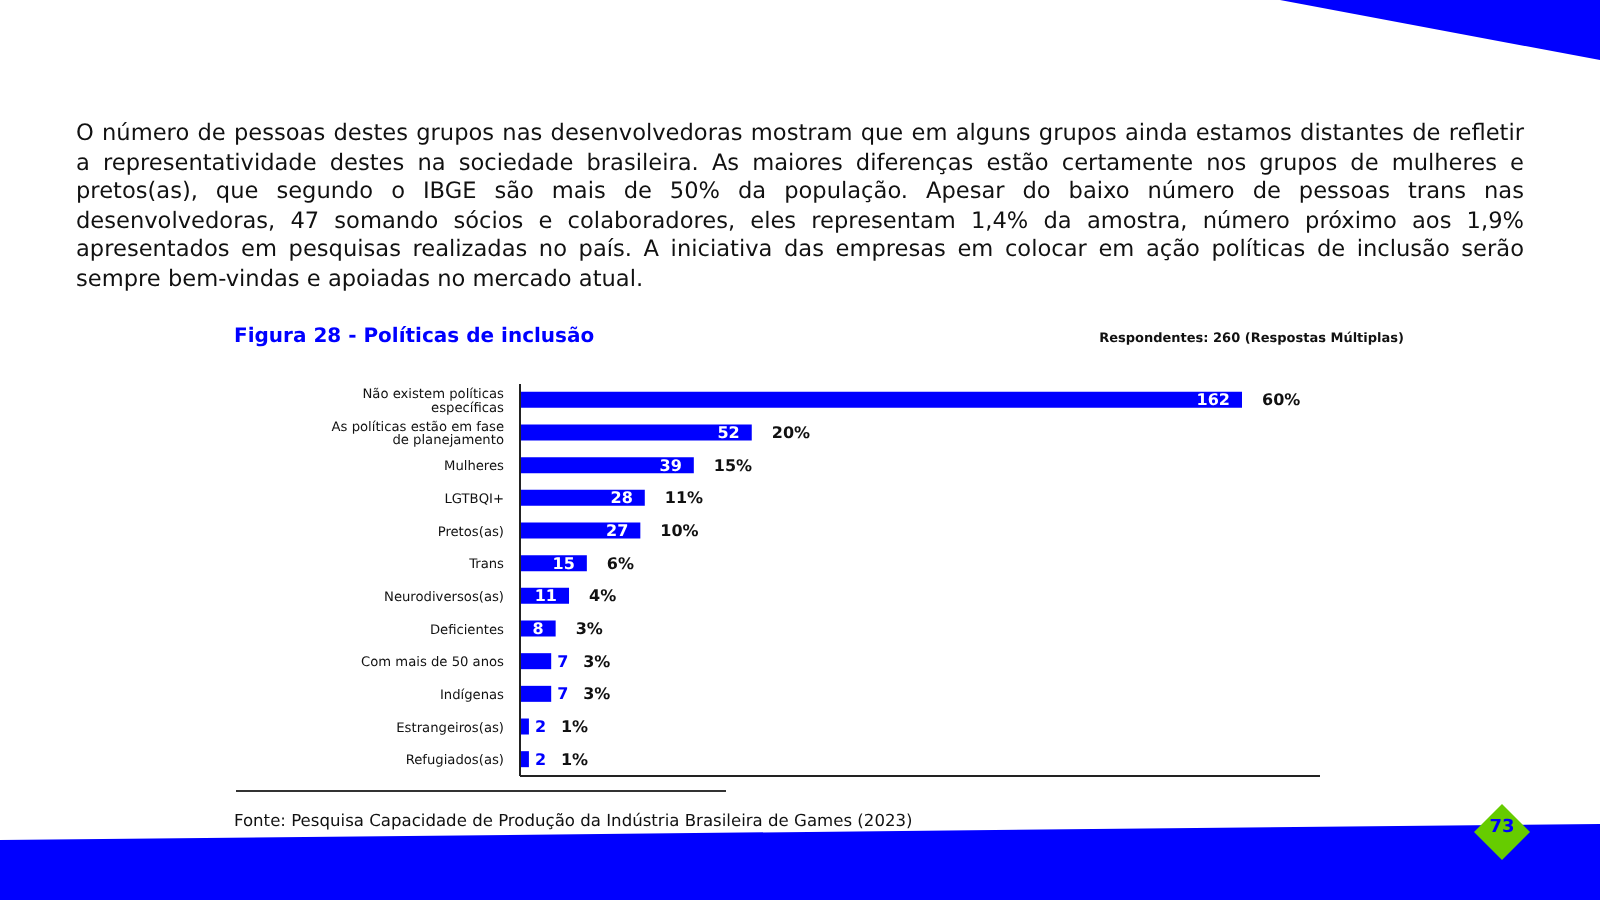 The image size is (1600, 900). What do you see at coordinates (728, 433) in the screenshot?
I see `data-label: 52` at bounding box center [728, 433].